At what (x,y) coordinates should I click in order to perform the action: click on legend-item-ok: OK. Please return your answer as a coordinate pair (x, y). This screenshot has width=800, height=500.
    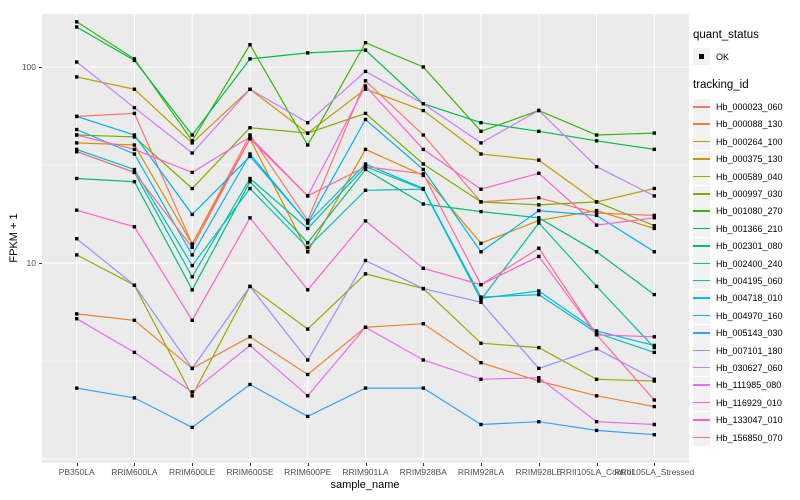
    Looking at the image, I should click on (746, 57).